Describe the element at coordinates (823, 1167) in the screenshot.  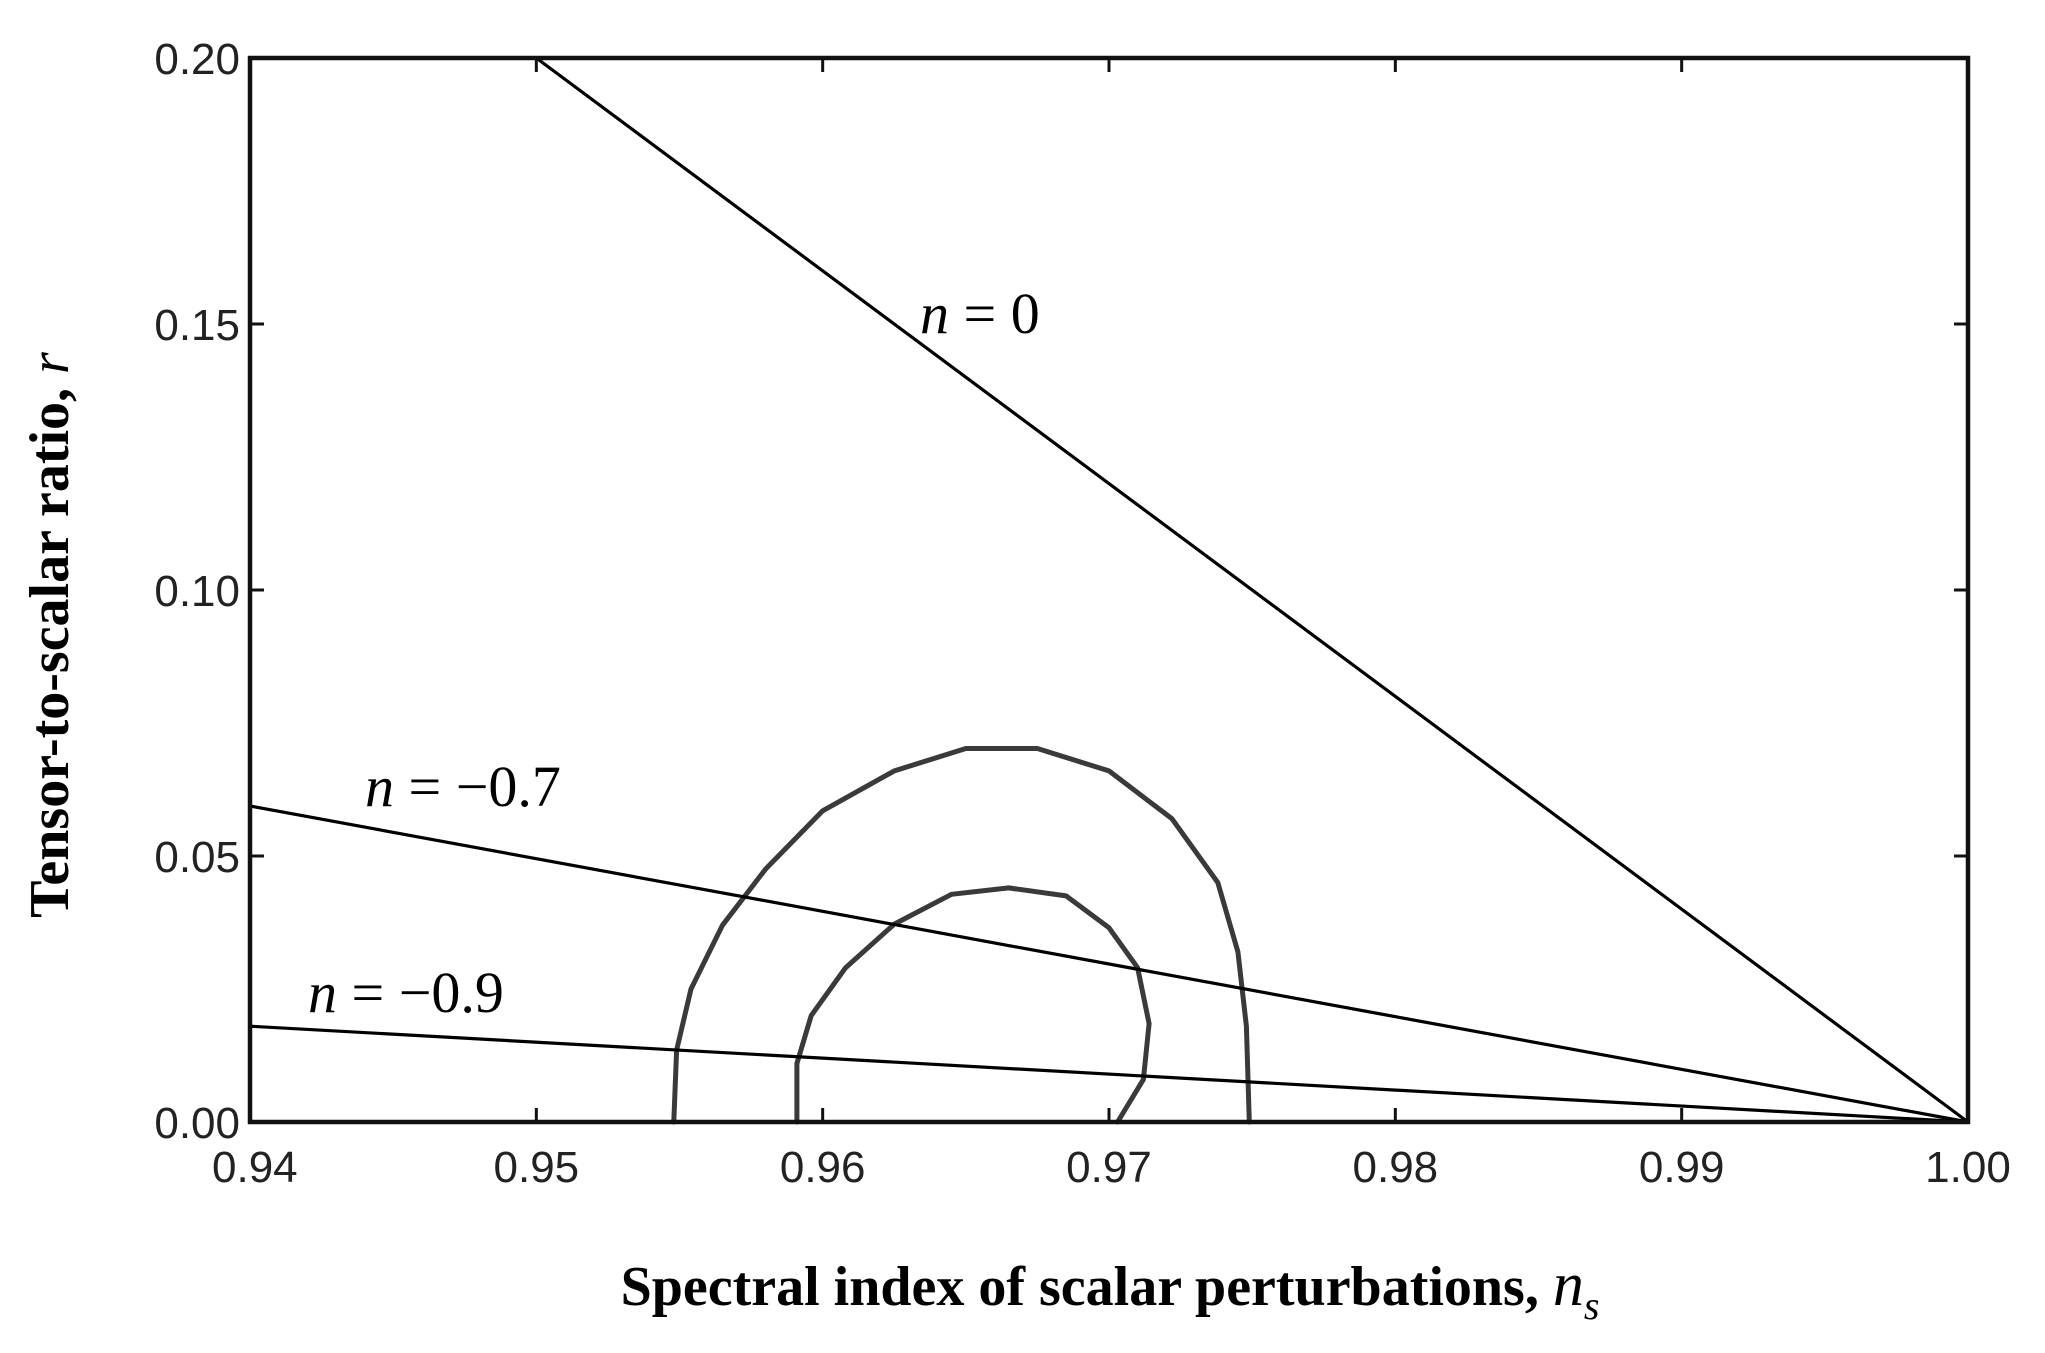
I see `x-tick-label: 0.96` at that location.